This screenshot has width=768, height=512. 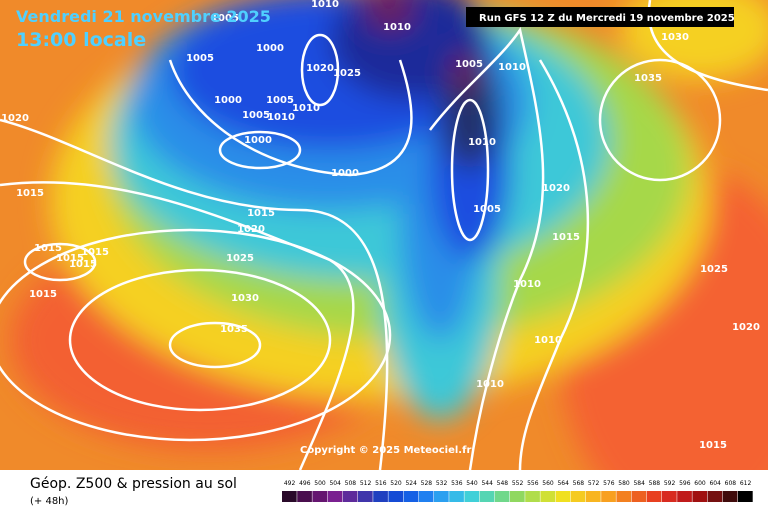 What do you see at coordinates (366, 483) in the screenshot?
I see `scale-label: 512` at bounding box center [366, 483].